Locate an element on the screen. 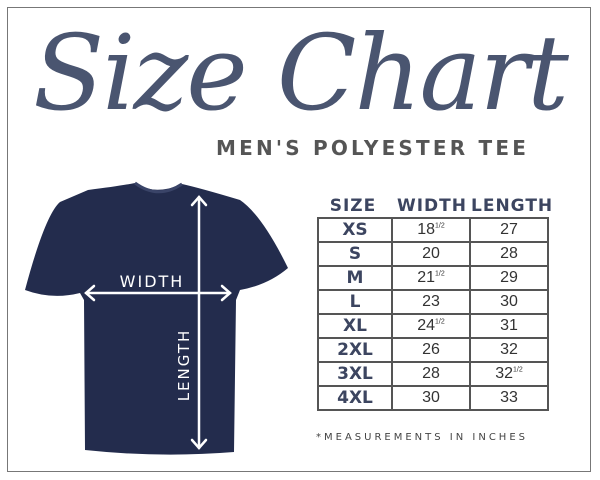 The width and height of the screenshot is (600, 480). length-cell: 33 is located at coordinates (509, 398).